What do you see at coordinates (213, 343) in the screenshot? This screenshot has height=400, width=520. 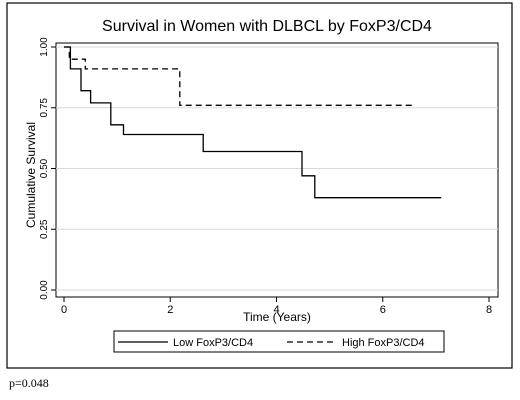 I see `legend-label-low: Low FoxP3/CD4` at bounding box center [213, 343].